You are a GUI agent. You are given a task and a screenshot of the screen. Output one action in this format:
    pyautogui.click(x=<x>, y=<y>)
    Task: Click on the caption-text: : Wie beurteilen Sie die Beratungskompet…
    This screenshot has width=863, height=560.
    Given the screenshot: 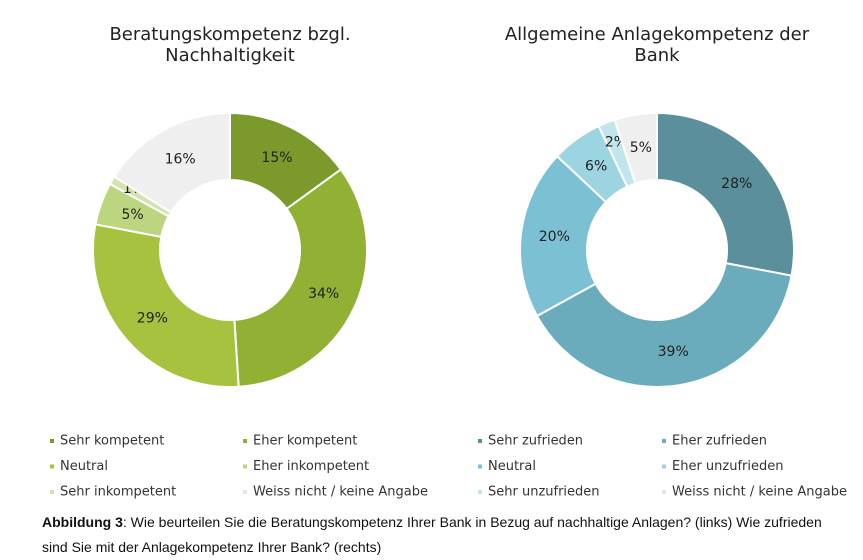 What is the action you would take?
    pyautogui.click(x=432, y=534)
    